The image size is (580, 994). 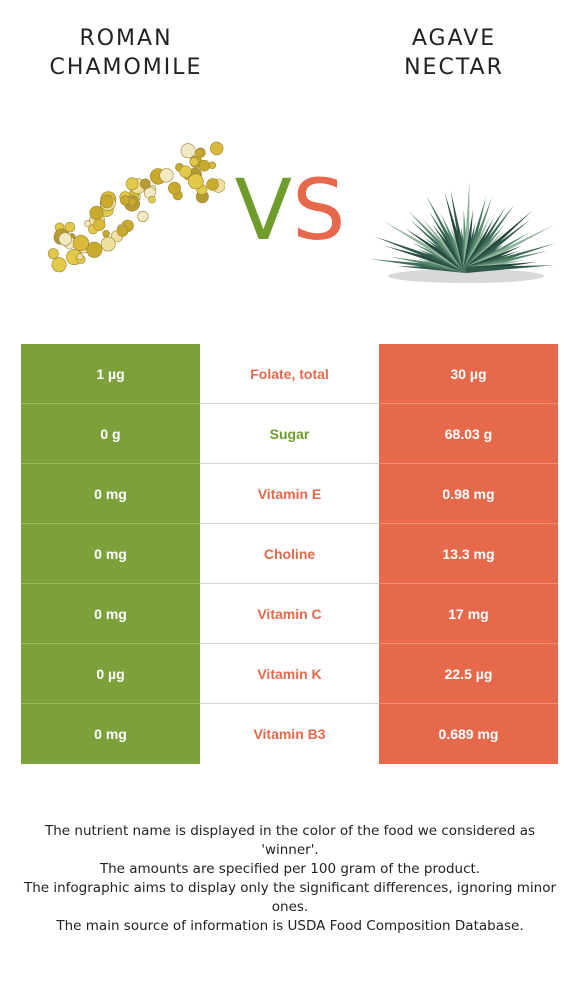 I want to click on vs-letter-s: S, so click(x=319, y=210).